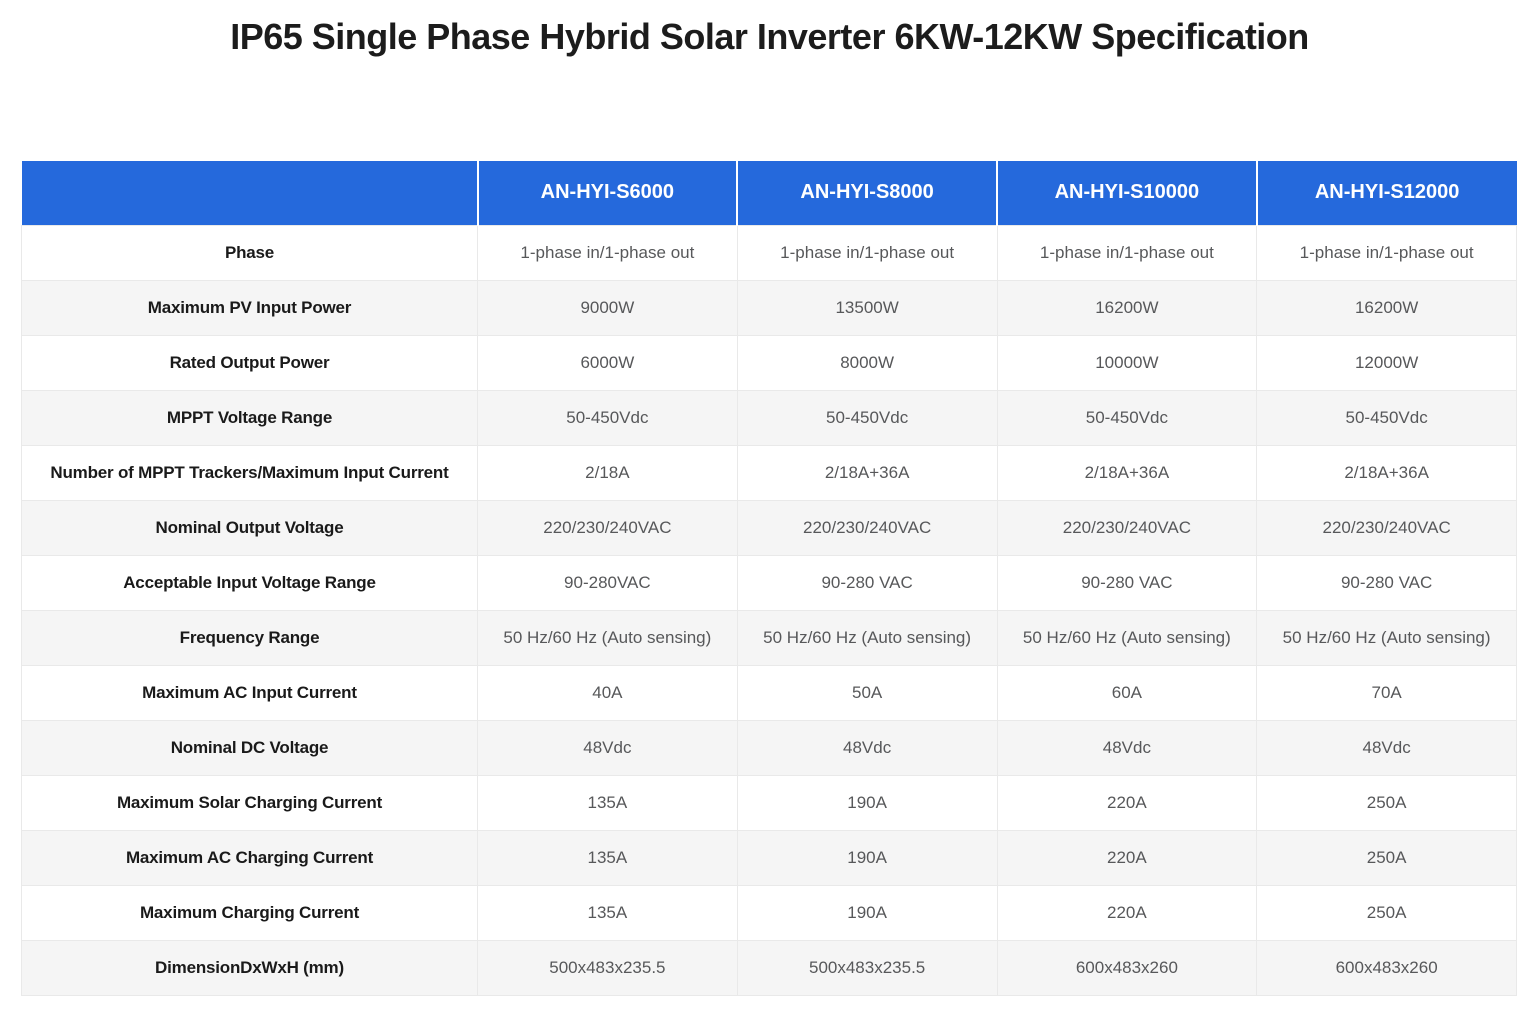 The width and height of the screenshot is (1539, 1023). What do you see at coordinates (249, 802) in the screenshot?
I see `spec-row-label: Maximum Solar Charging Current` at bounding box center [249, 802].